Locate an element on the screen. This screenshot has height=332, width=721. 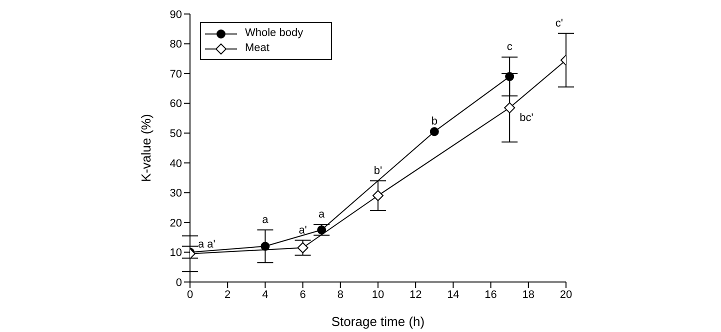
y-tick-label: 80 is located at coordinates (176, 44).